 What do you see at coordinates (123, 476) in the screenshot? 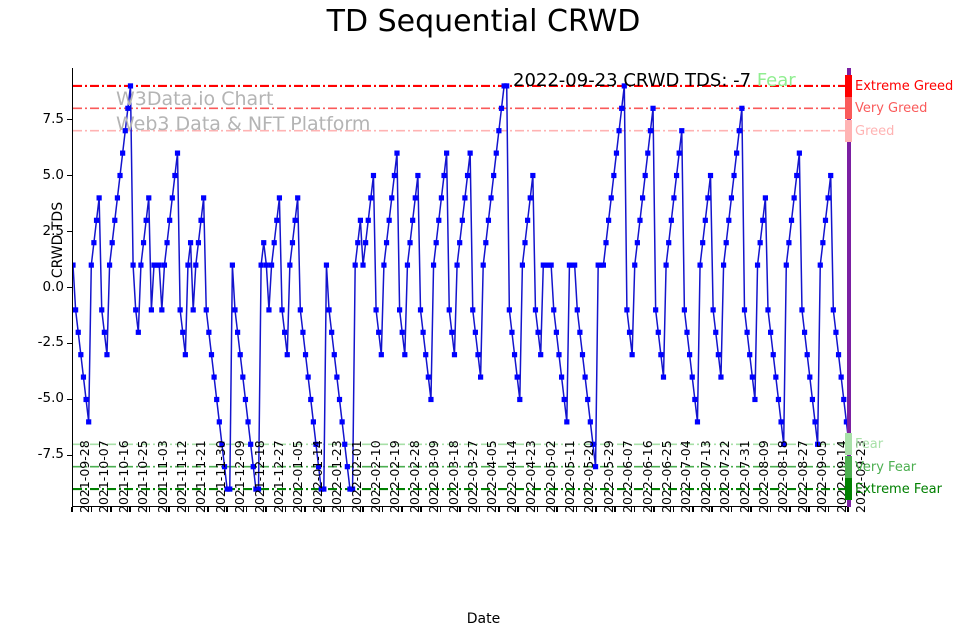
I see `x-tick-label: 2021-10-16` at bounding box center [123, 476].